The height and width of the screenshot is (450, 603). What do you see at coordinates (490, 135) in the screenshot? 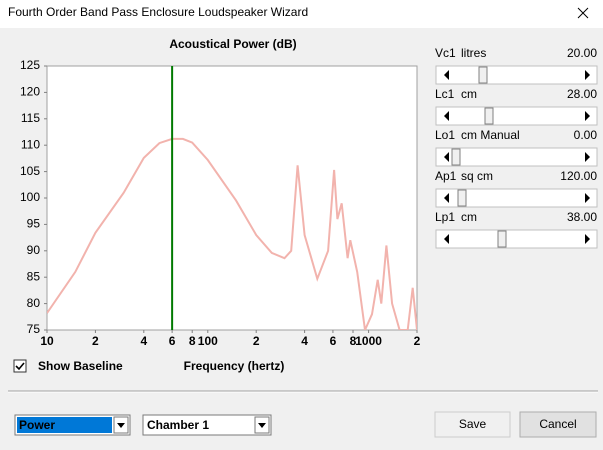
I see `slider-unit: cm Manual` at bounding box center [490, 135].